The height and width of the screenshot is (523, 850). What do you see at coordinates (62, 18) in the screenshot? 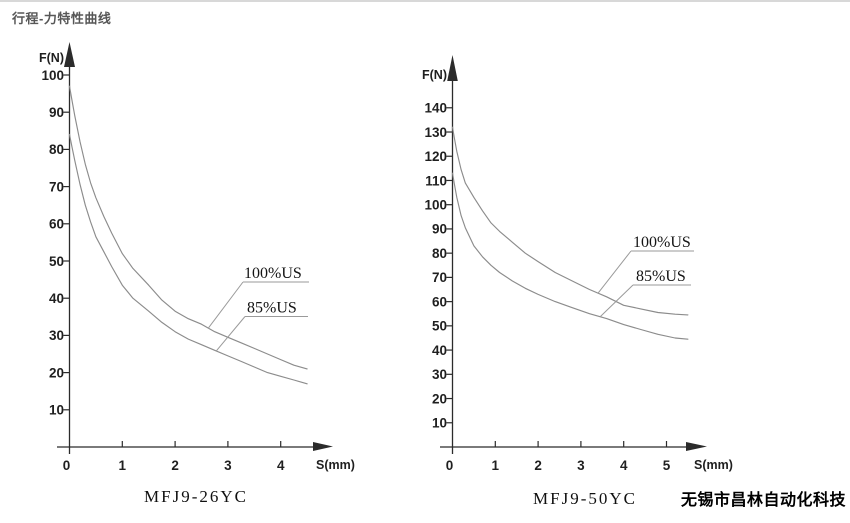
I see `page-title: 行程-力特性曲线` at bounding box center [62, 18].